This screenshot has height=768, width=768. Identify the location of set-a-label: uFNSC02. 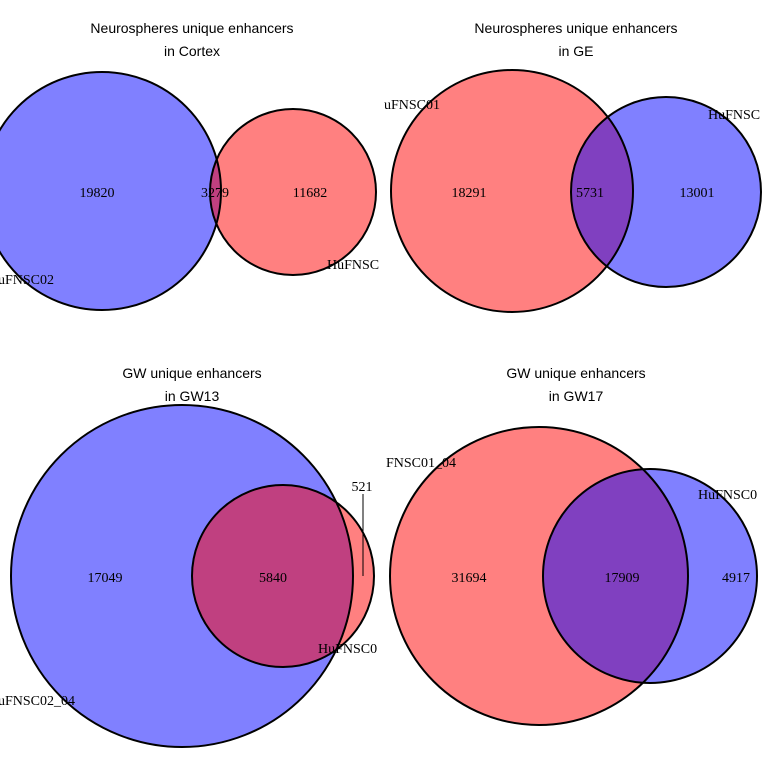
(27, 280).